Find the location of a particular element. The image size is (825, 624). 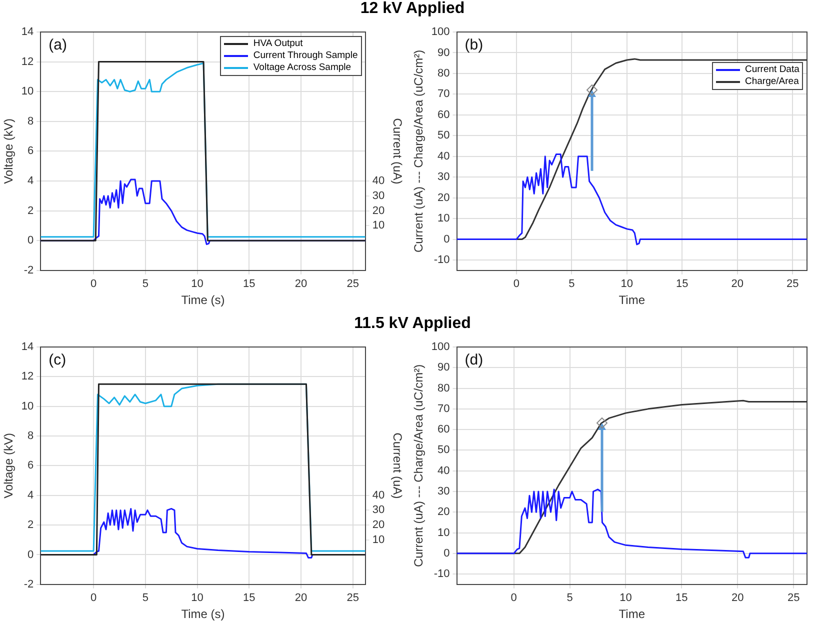

legend-label: HVA Output is located at coordinates (278, 44).